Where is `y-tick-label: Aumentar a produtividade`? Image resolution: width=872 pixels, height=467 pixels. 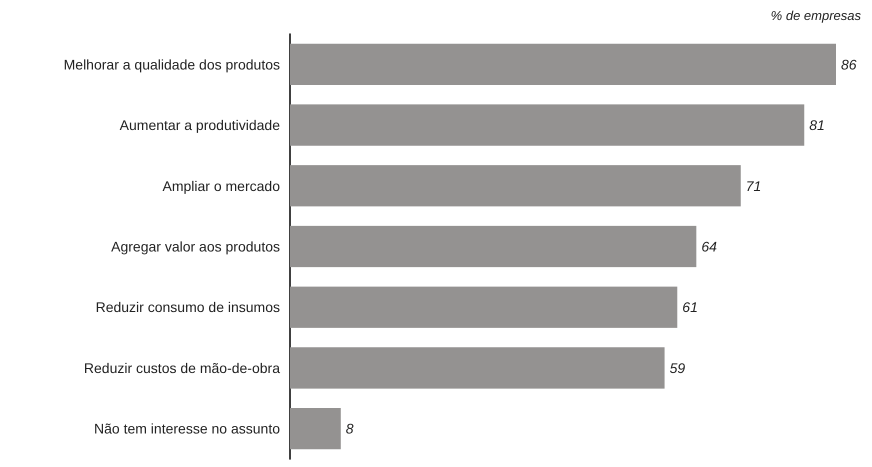
y-tick-label: Aumentar a produtividade is located at coordinates (200, 125).